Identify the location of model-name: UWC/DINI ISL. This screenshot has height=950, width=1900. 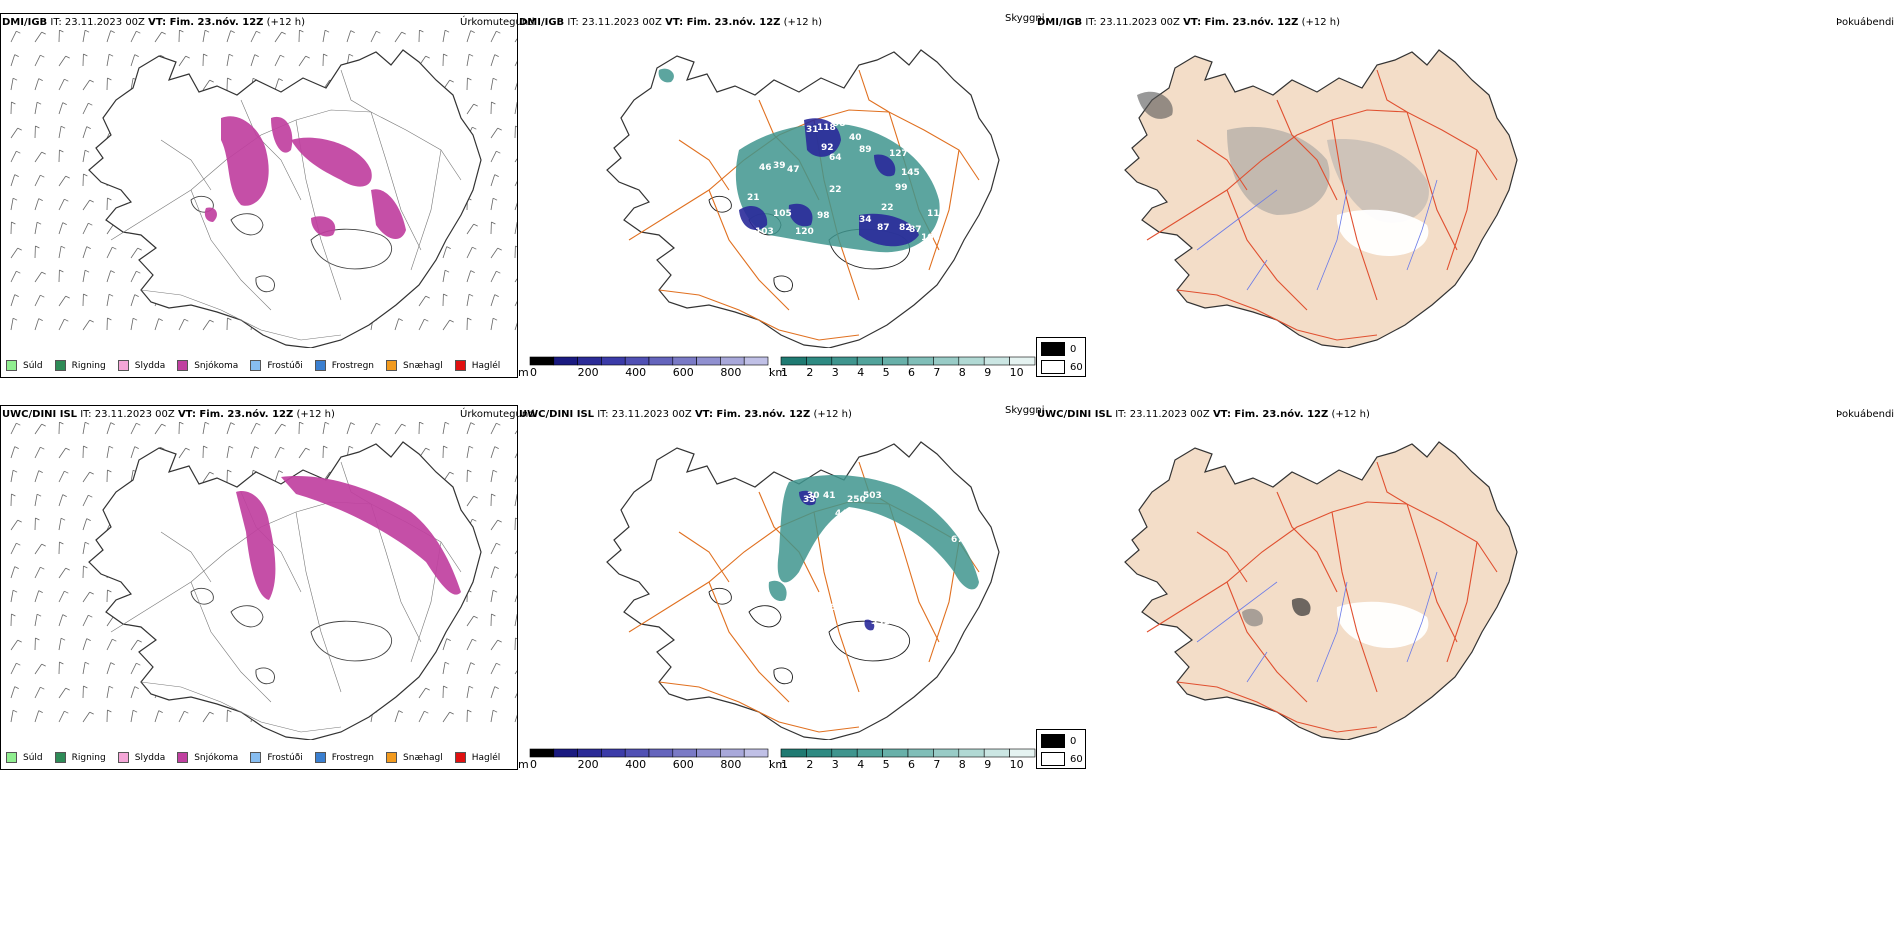
(40, 414).